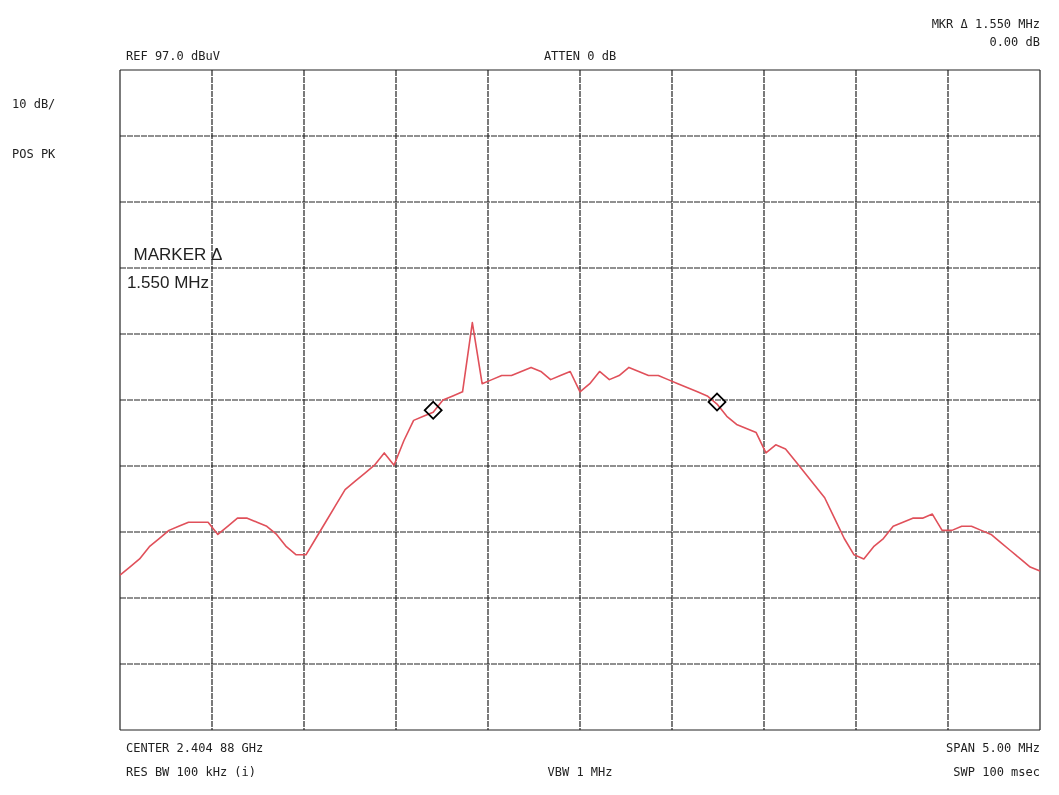 Image resolution: width=1059 pixels, height=795 pixels. Describe the element at coordinates (34, 104) in the screenshot. I see `text: 10 dB/` at that location.